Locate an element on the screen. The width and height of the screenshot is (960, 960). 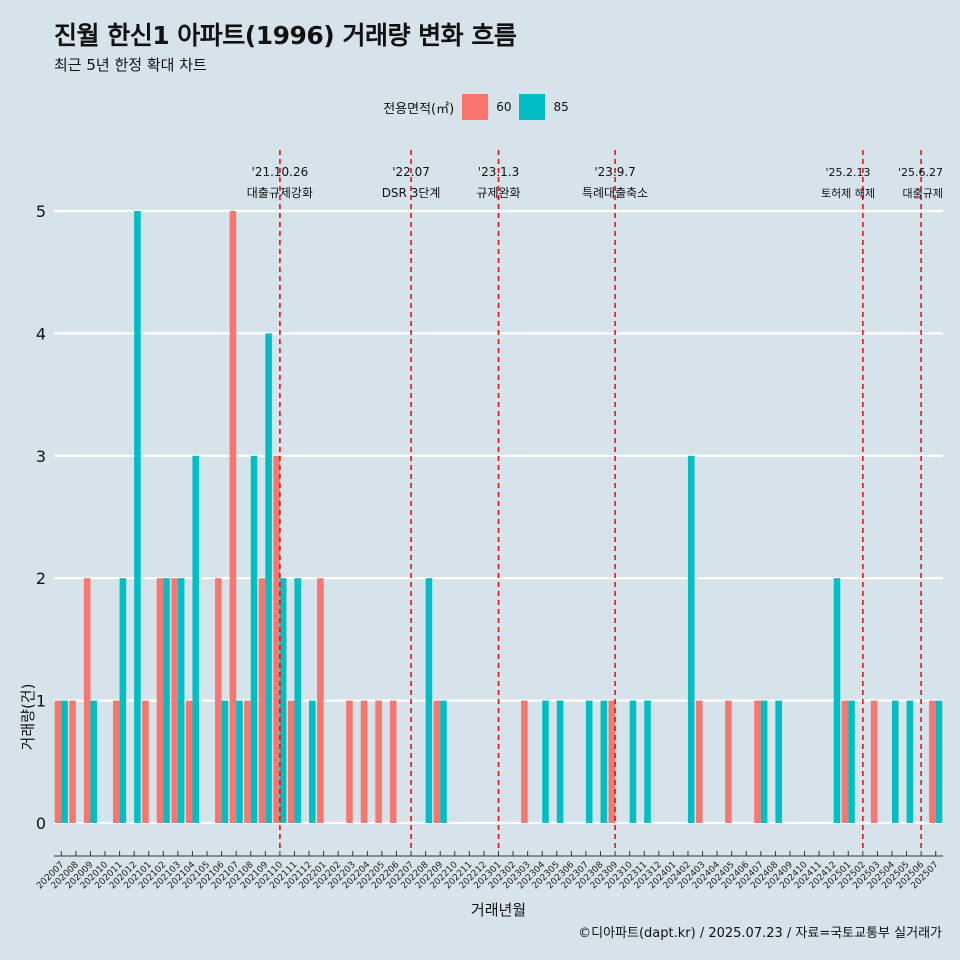
event-name-label: DSR 3단계 is located at coordinates (411, 193).